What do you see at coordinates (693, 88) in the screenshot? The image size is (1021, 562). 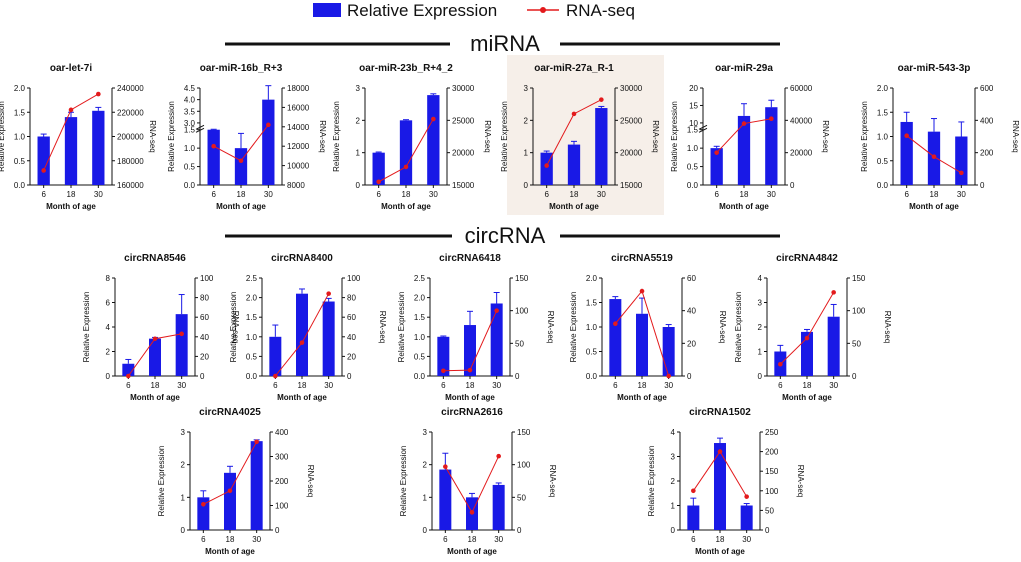 I see `y-tick-label: 20` at bounding box center [693, 88].